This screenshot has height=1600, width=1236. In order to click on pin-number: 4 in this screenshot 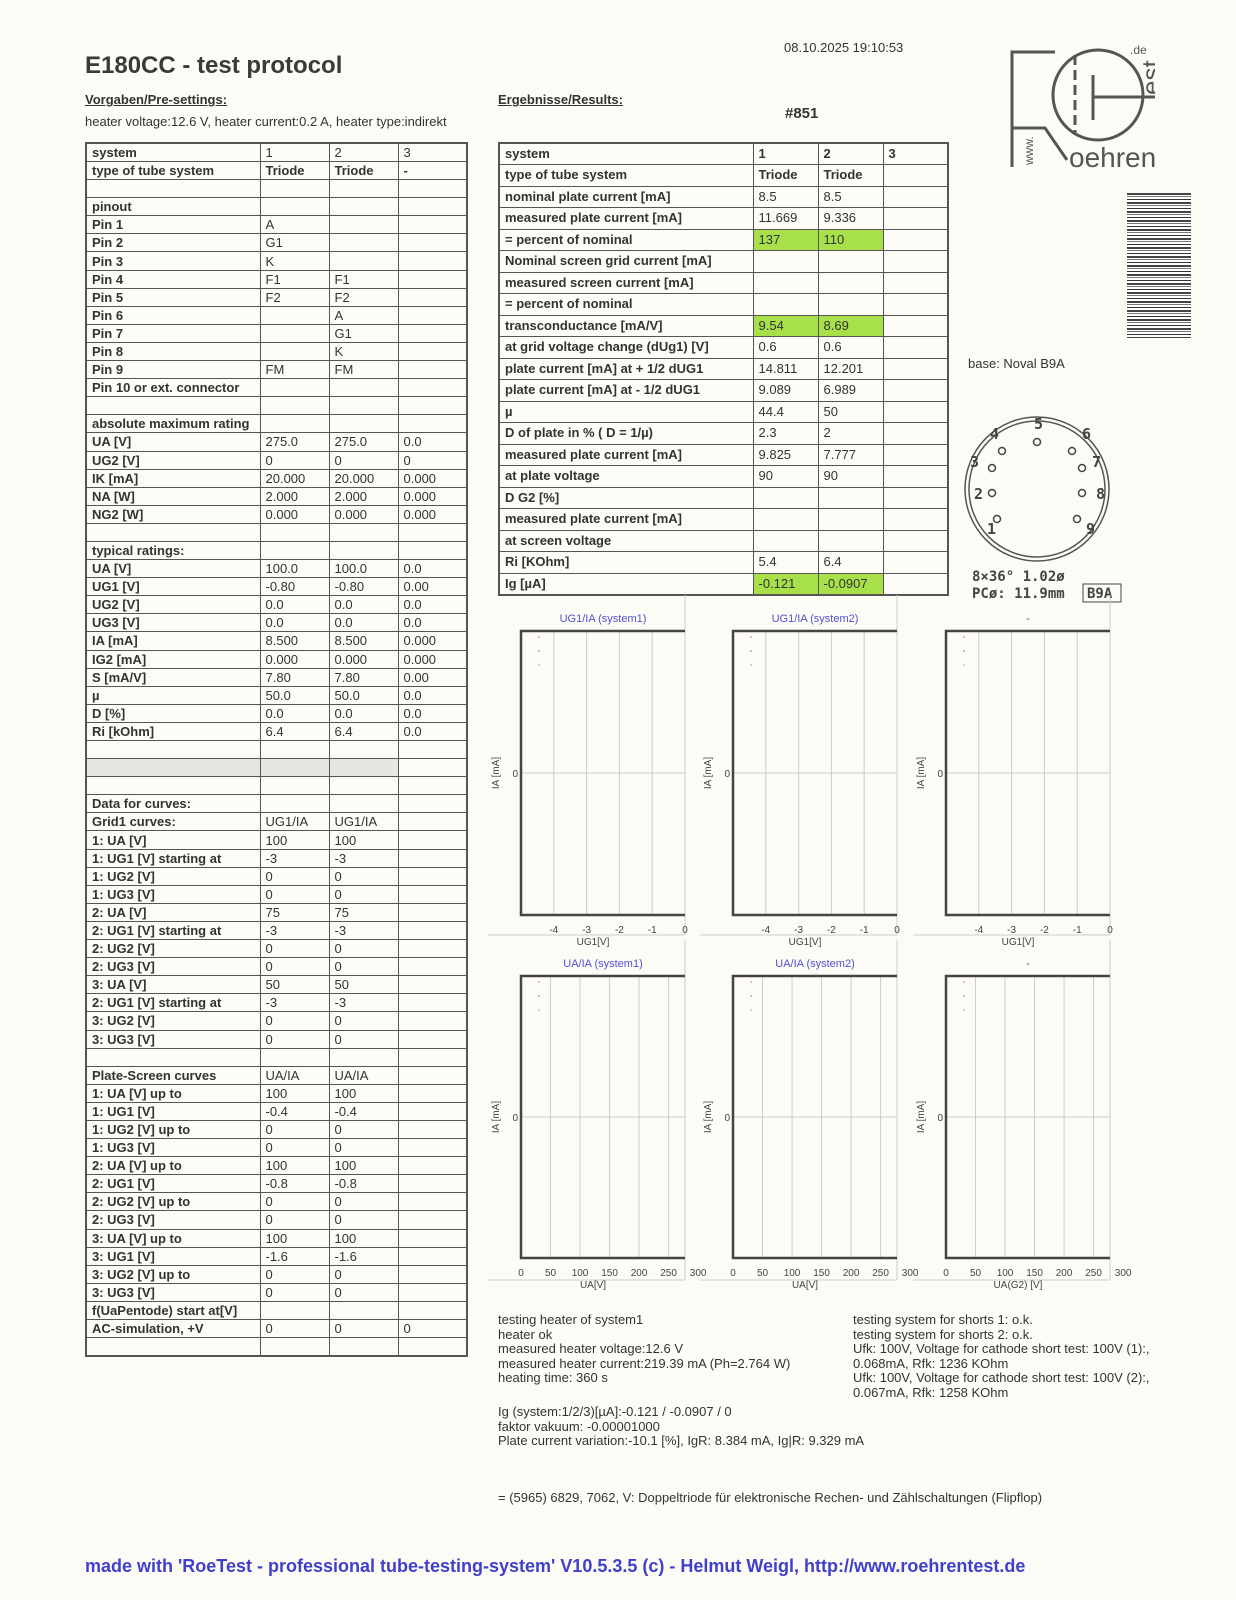, I will do `click(994, 434)`.